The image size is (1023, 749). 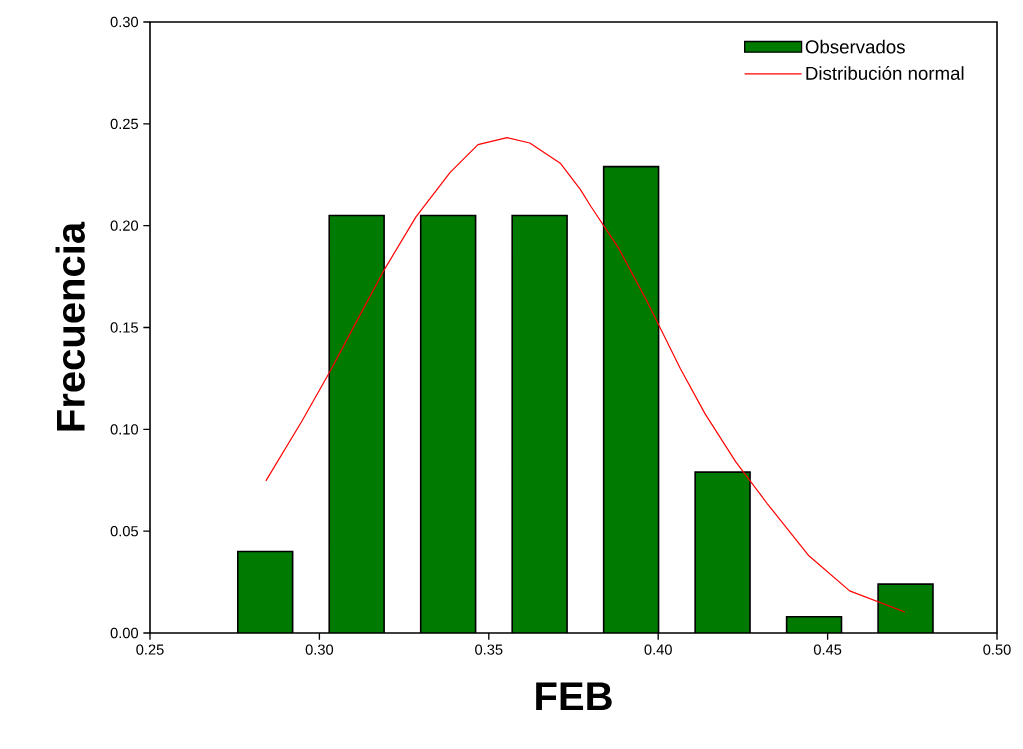 I want to click on legend-label: Distribución normal, so click(x=885, y=72).